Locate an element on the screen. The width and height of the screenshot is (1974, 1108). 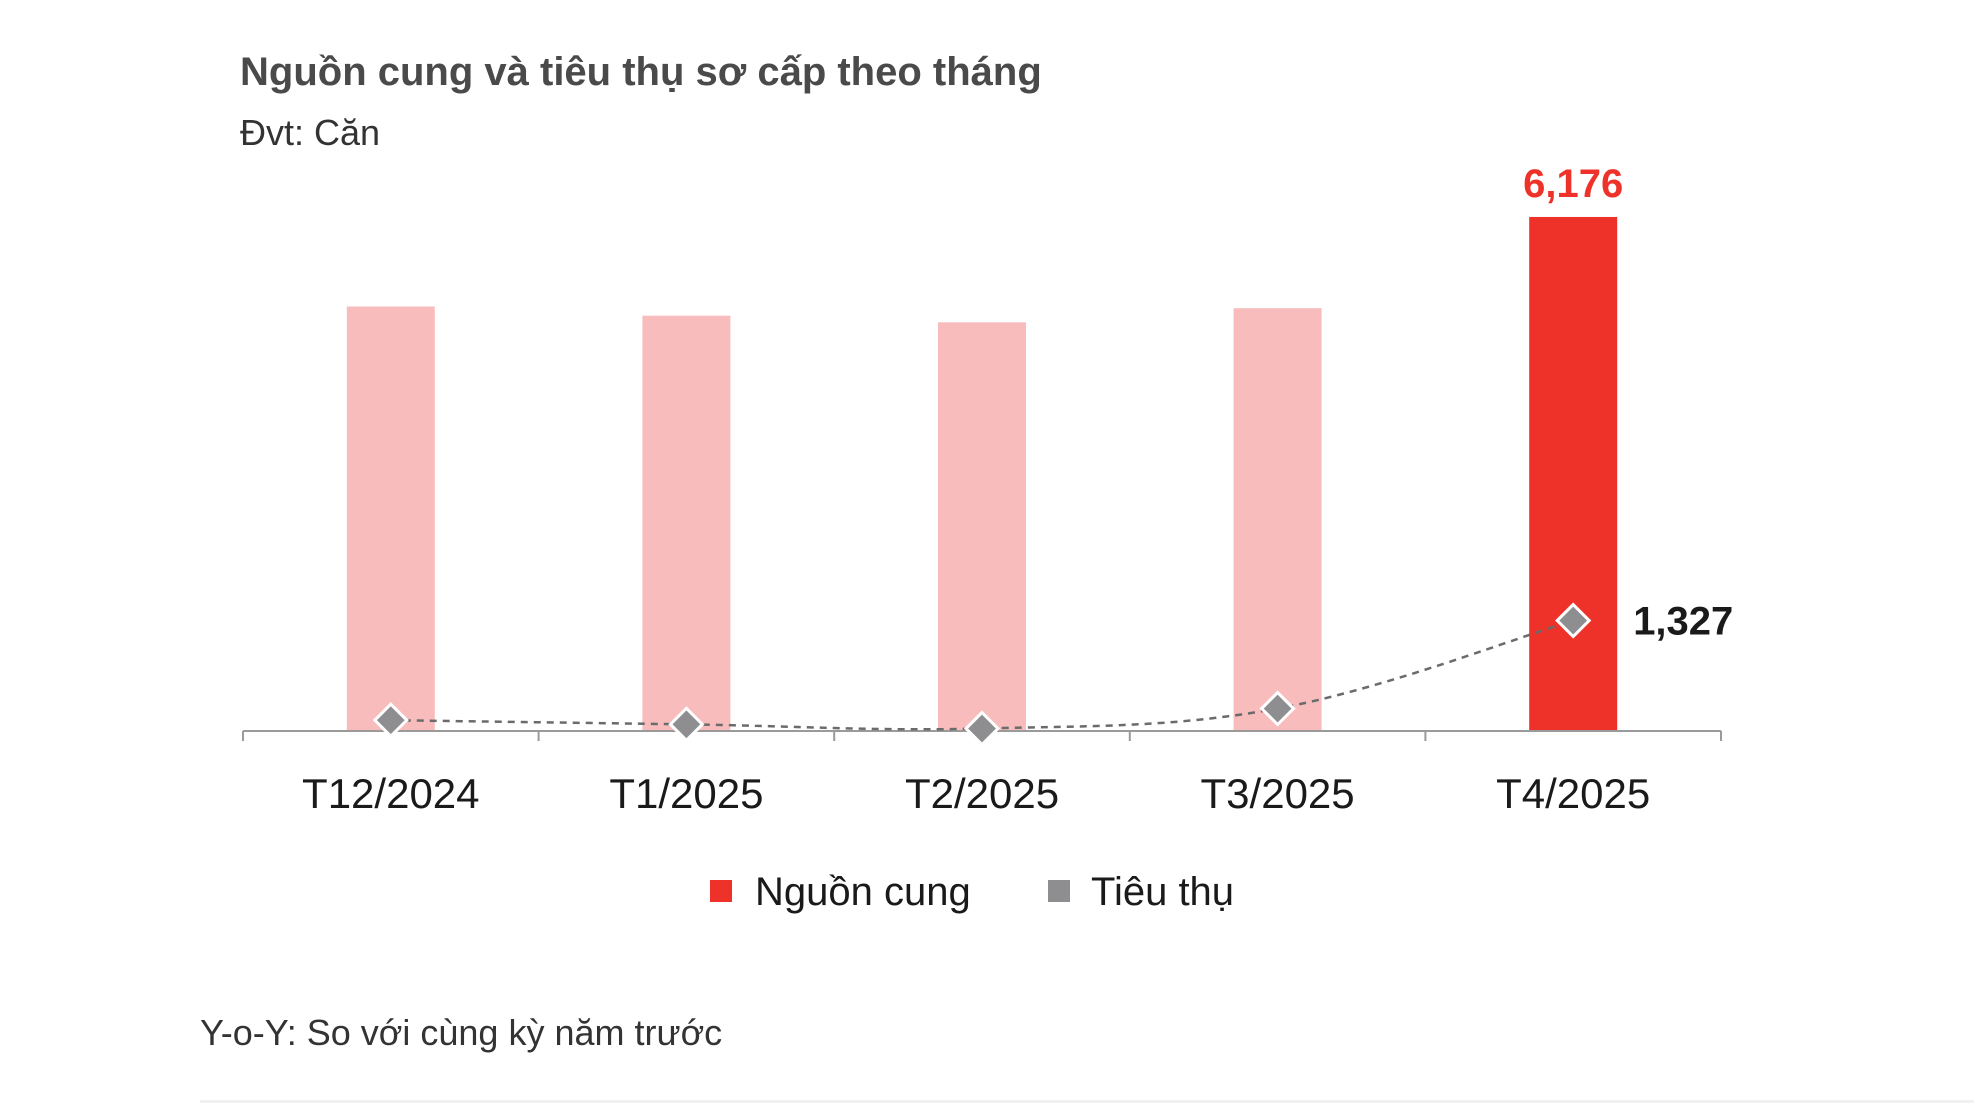
consumption-line-layer is located at coordinates (982, 674).